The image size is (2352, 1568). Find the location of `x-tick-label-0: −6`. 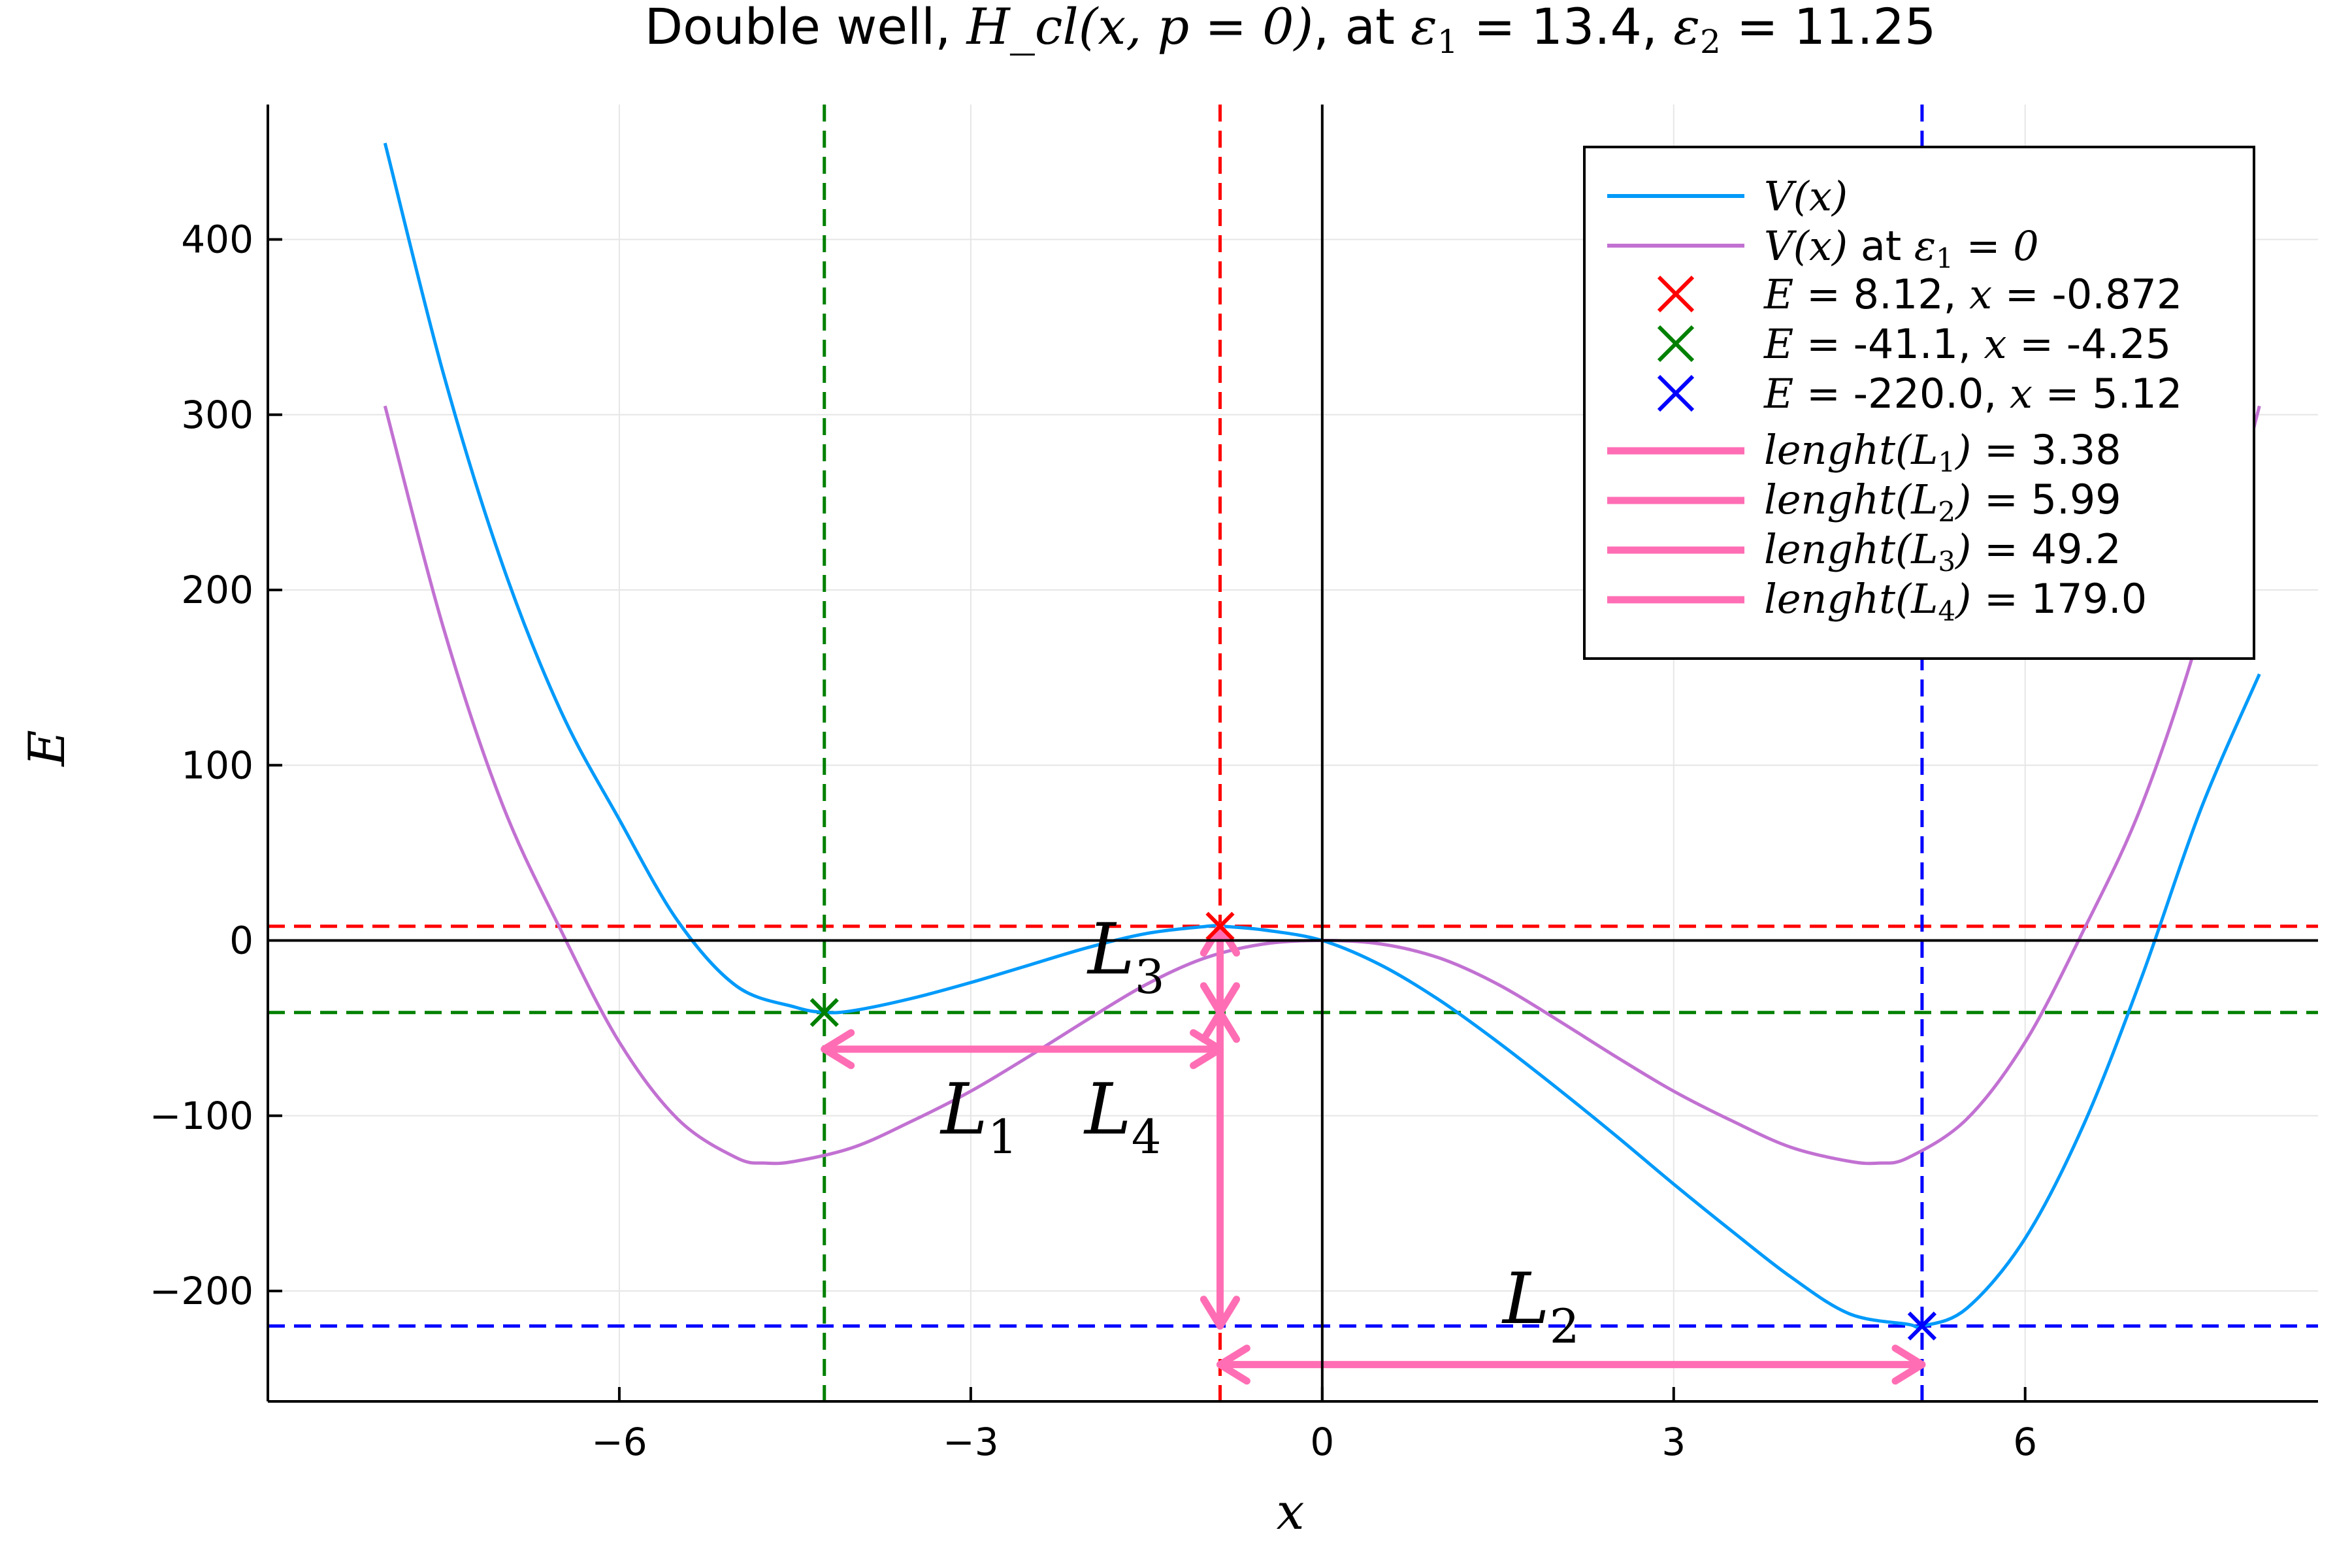

x-tick-label-0: −6 is located at coordinates (619, 1442).